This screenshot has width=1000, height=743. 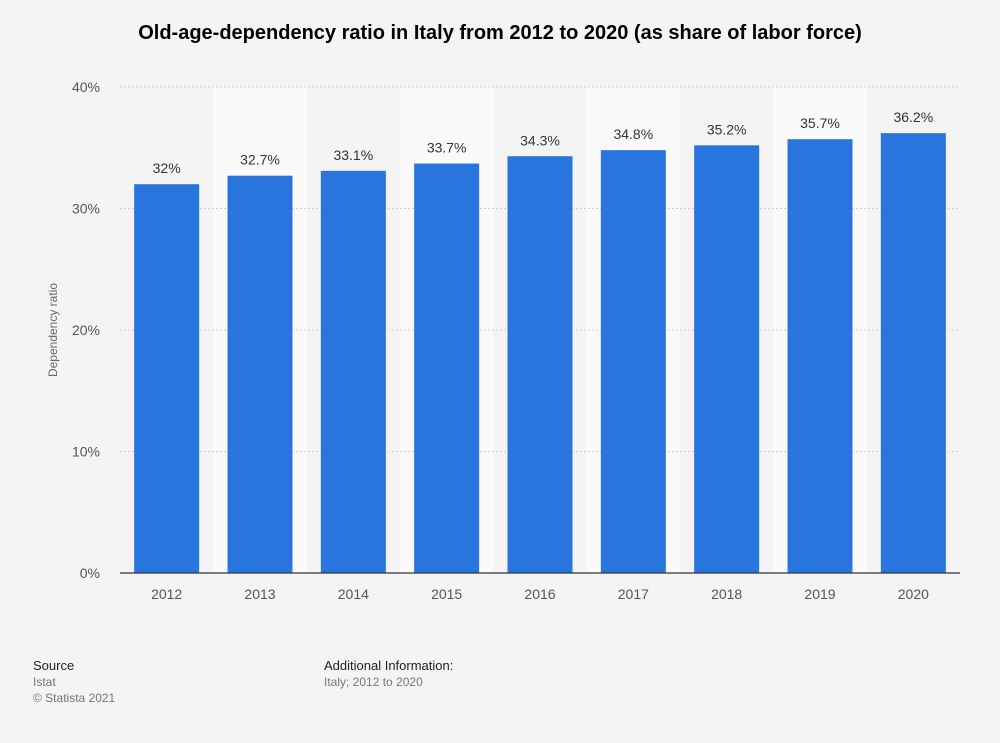 I want to click on data-label: 33.1%, so click(x=353, y=155).